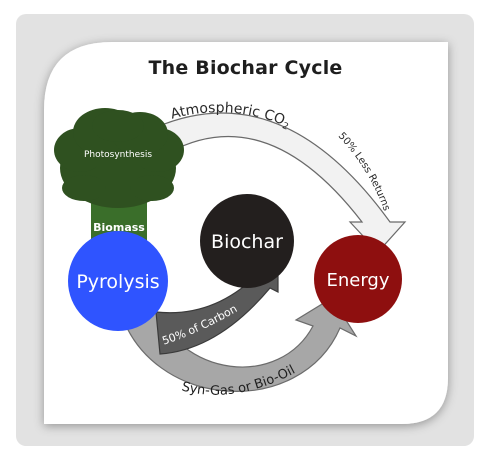  I want to click on pyrolysis-node, so click(118, 281).